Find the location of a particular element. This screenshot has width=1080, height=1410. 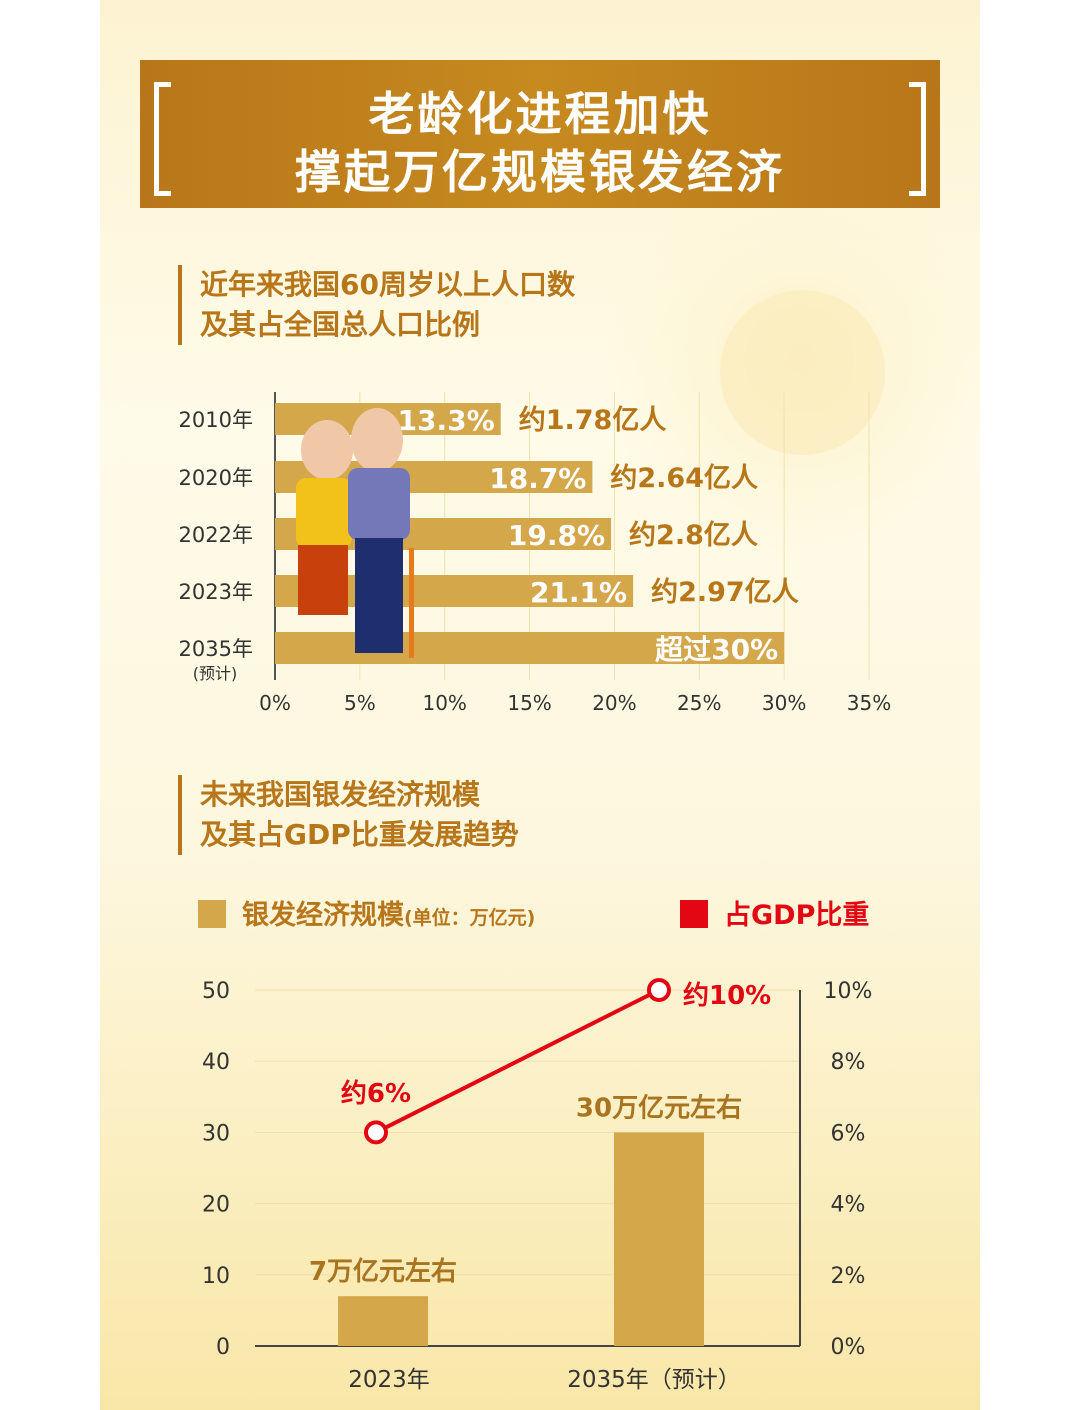

section1-title-line1: 近年来我国60周岁以上人口数 is located at coordinates (387, 284).